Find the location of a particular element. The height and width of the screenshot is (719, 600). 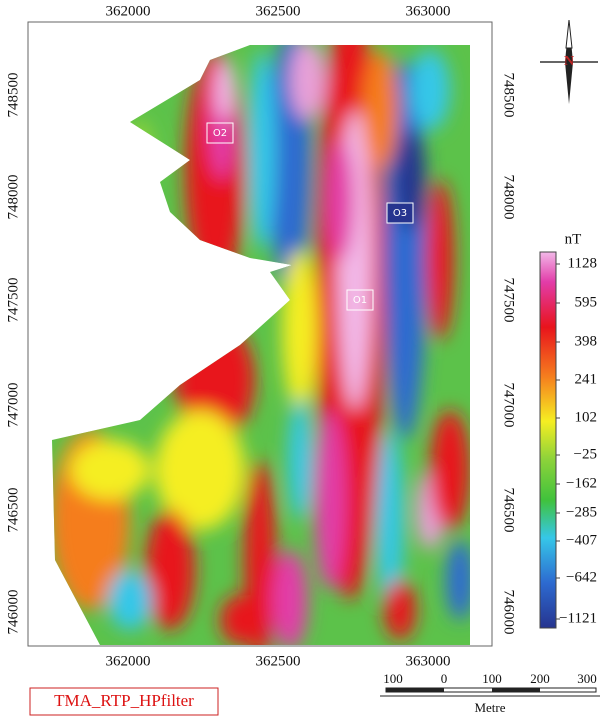

colorbar-label: 102 is located at coordinates (586, 417).